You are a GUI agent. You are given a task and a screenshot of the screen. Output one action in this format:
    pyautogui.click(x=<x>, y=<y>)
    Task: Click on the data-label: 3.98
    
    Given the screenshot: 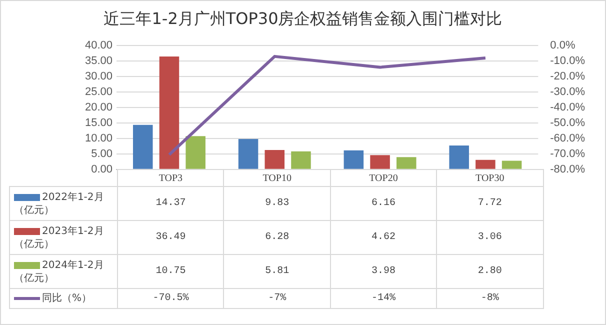 What is the action you would take?
    pyautogui.click(x=383, y=271)
    